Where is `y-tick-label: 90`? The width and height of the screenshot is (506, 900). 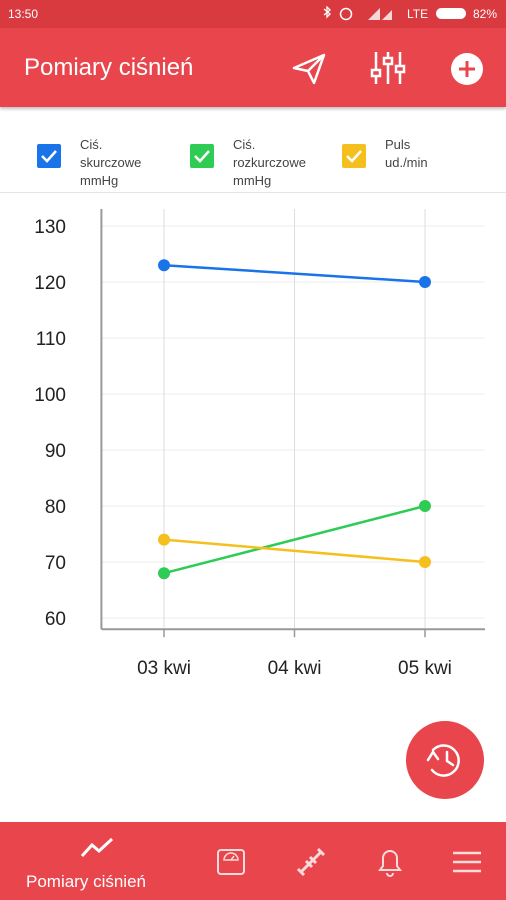 y-tick-label: 90 is located at coordinates (55, 451).